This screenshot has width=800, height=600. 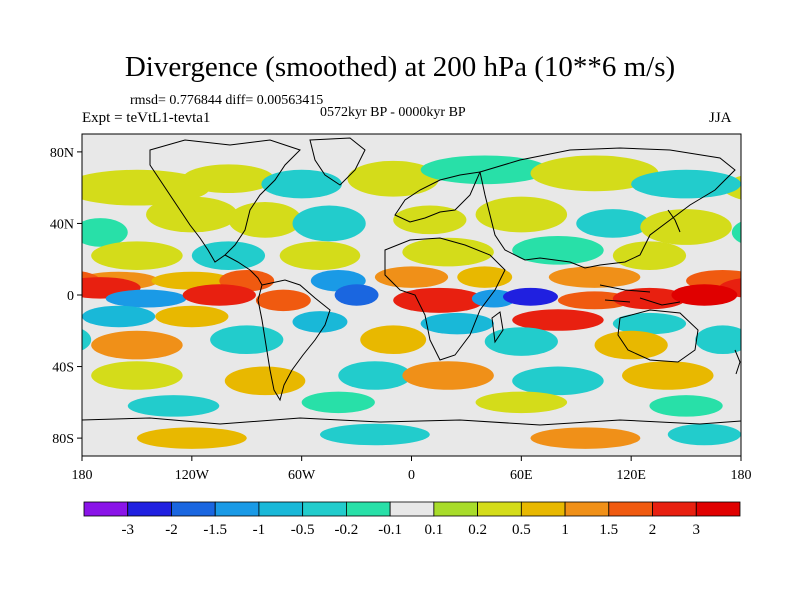 I want to click on coastline-africa, so click(x=445, y=299).